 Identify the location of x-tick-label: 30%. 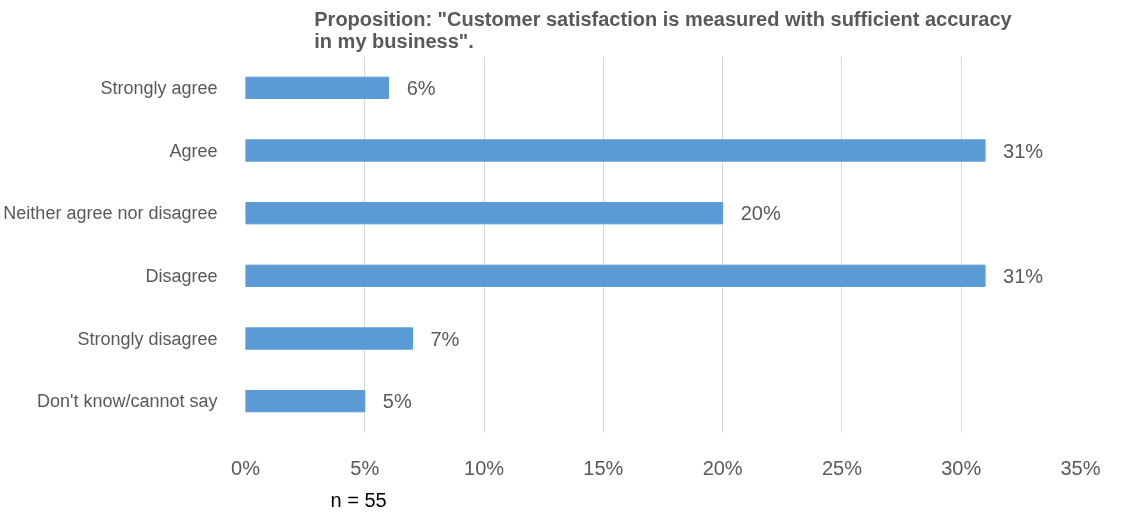
(961, 467).